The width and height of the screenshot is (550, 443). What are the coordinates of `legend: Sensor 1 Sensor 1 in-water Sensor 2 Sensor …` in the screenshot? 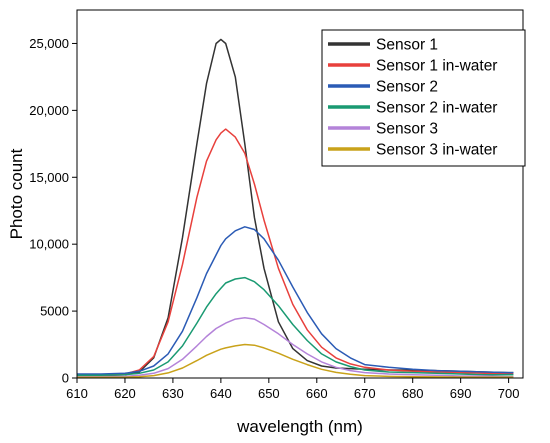 It's located at (423, 98).